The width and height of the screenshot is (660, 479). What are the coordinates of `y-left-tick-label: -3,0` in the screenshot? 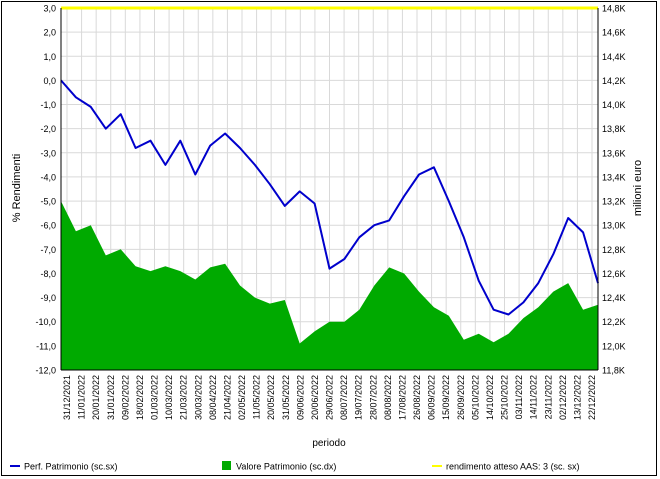 It's located at (48, 153).